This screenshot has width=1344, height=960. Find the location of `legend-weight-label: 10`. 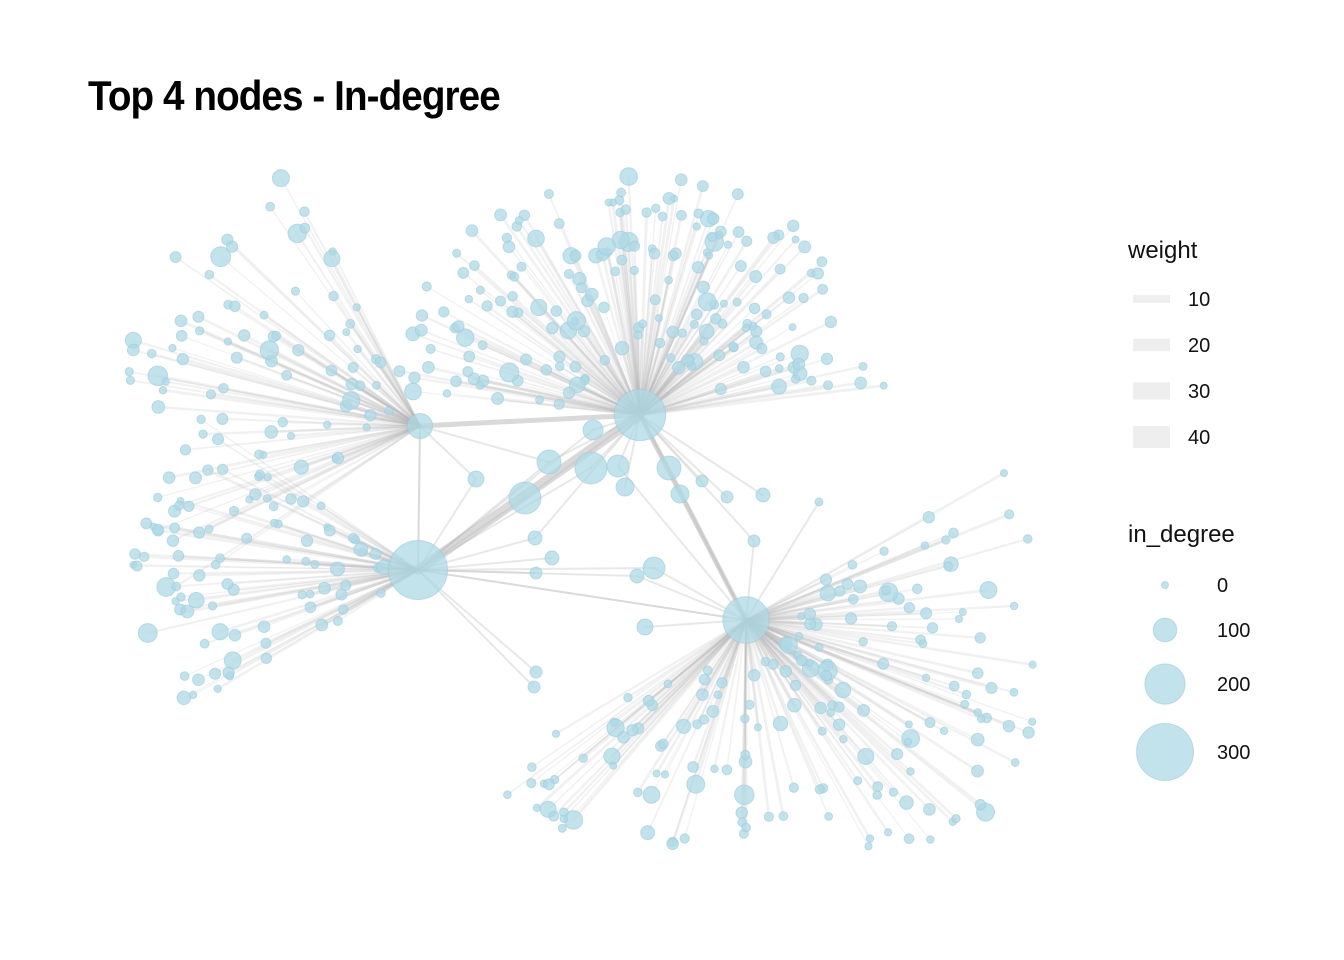

legend-weight-label: 10 is located at coordinates (1199, 300).